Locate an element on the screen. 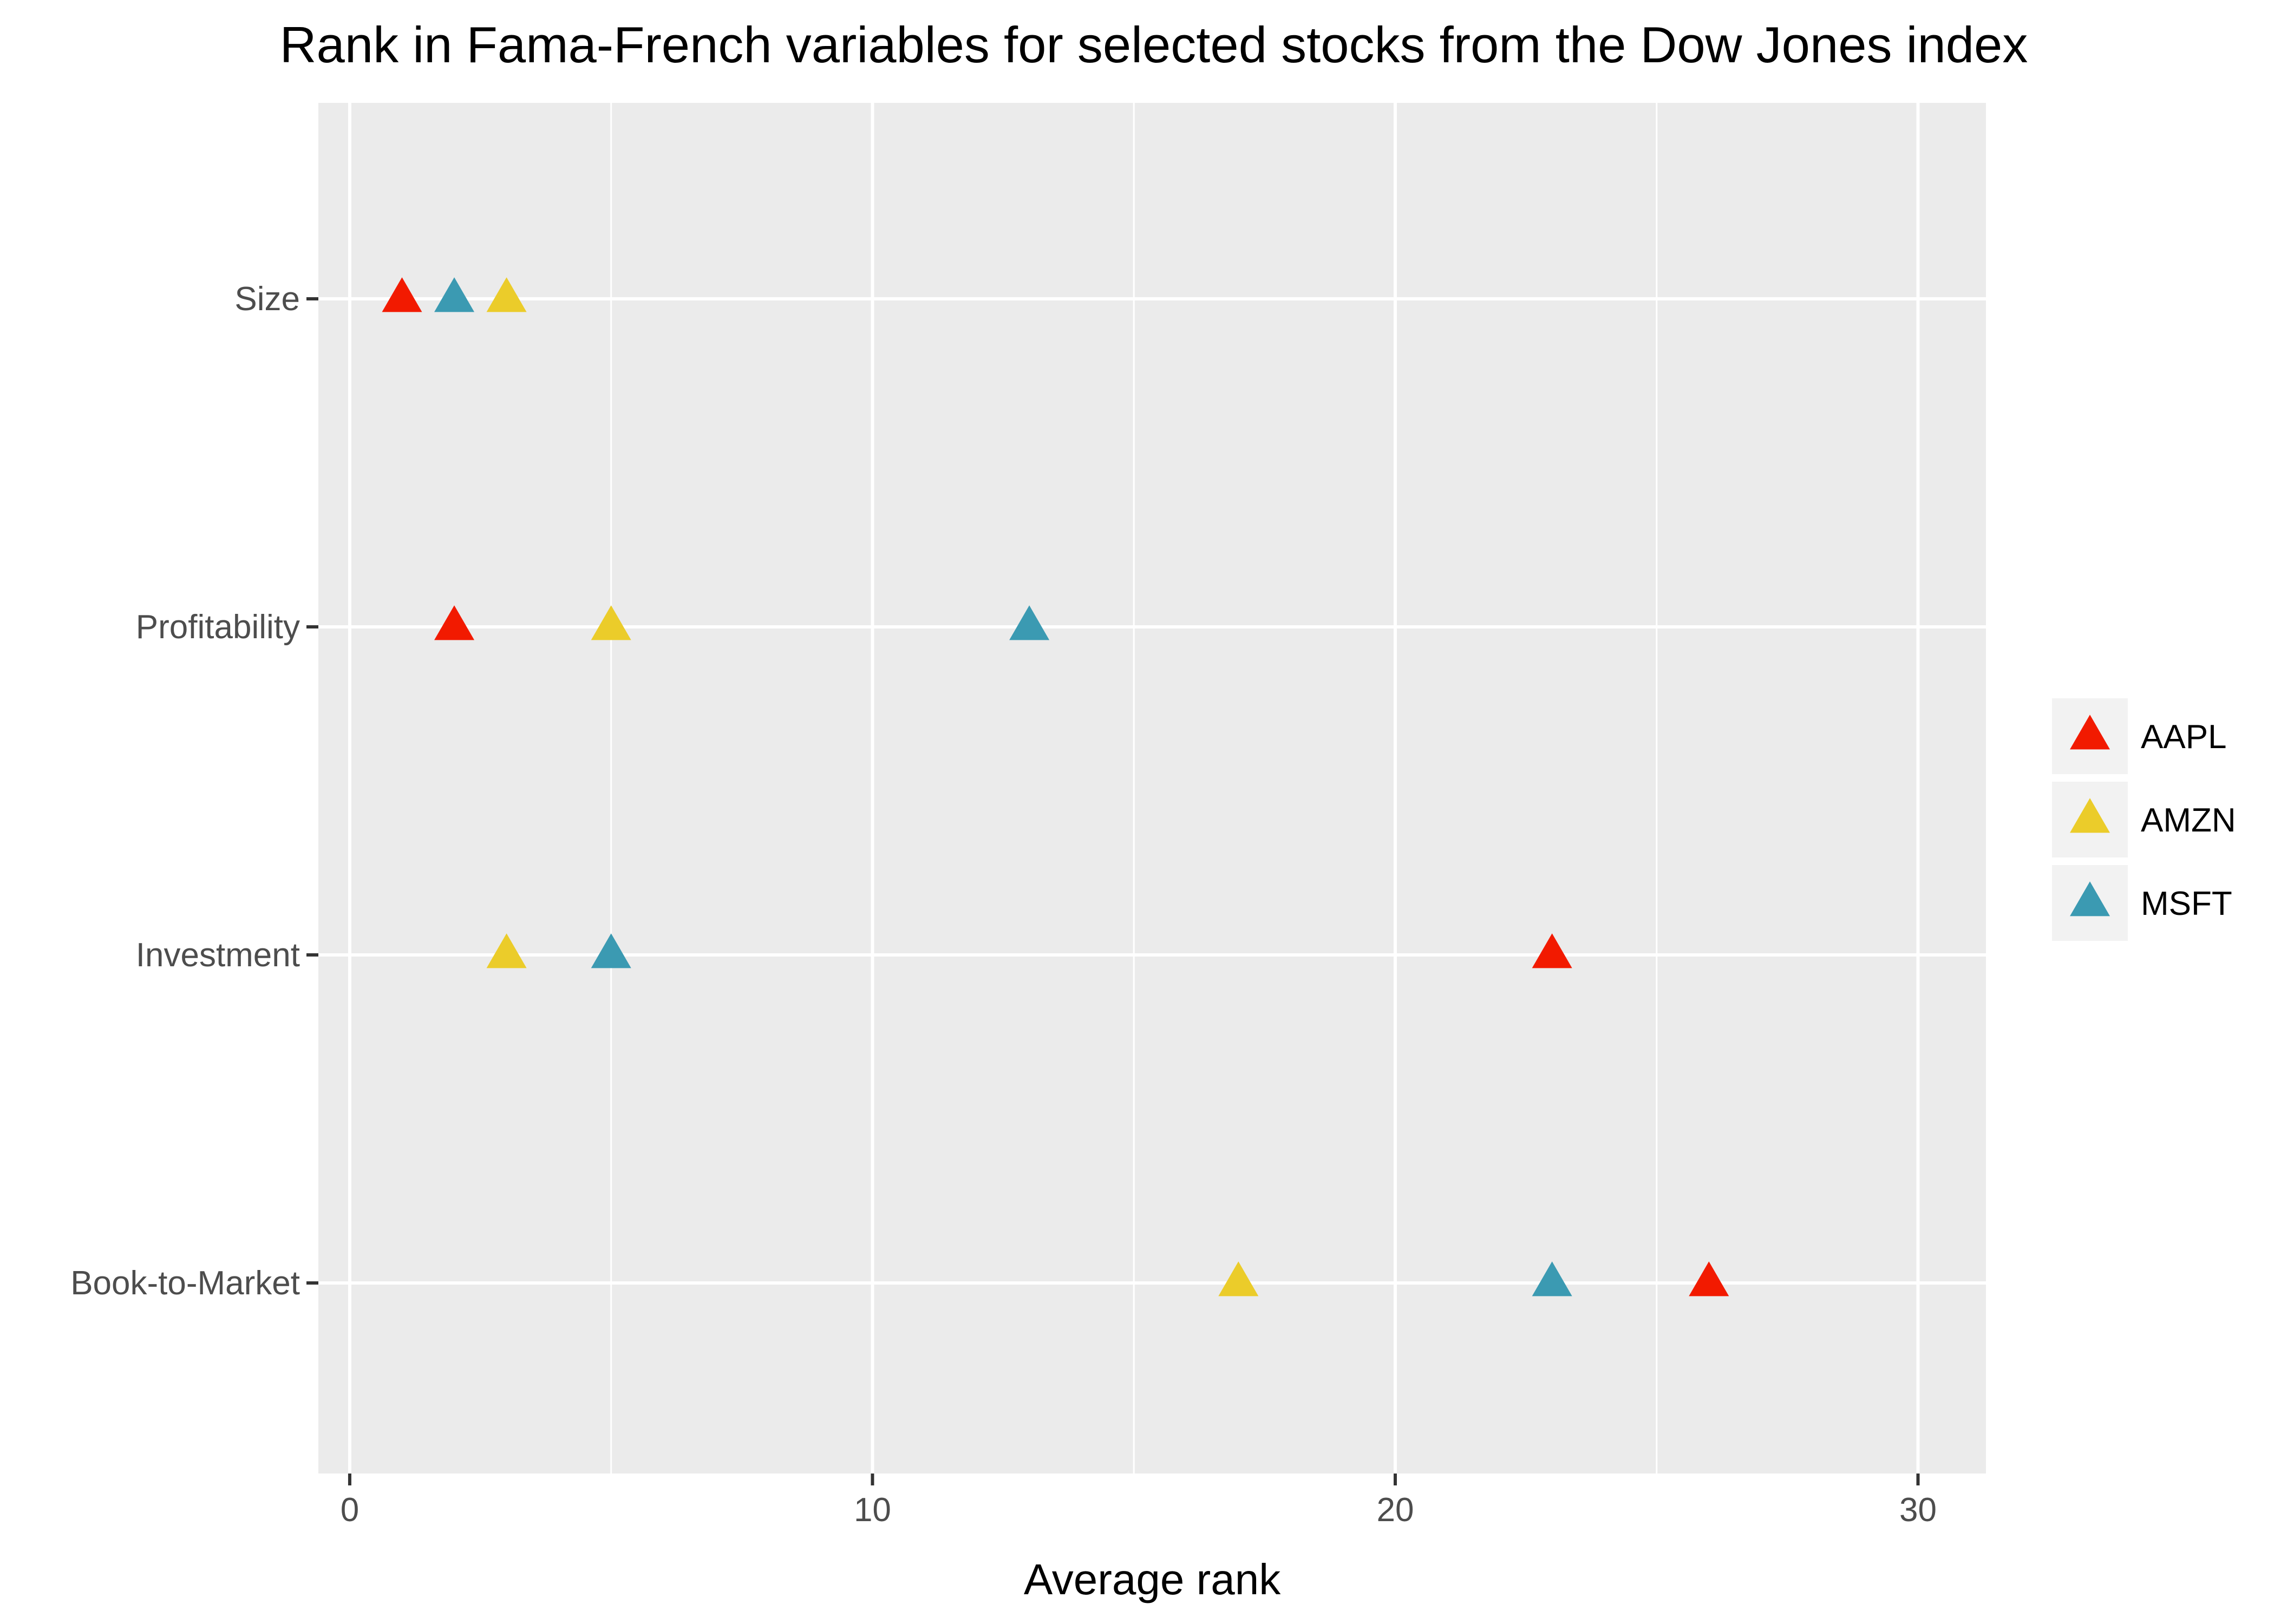  x-axis: 0 10 20 30 is located at coordinates (1139, 1501).